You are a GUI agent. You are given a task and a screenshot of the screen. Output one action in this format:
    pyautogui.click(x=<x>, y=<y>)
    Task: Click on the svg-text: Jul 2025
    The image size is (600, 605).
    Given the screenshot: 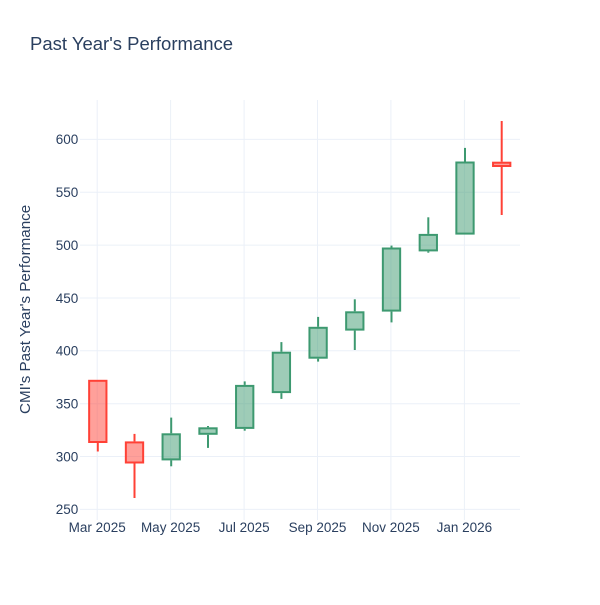 What is the action you would take?
    pyautogui.click(x=244, y=527)
    